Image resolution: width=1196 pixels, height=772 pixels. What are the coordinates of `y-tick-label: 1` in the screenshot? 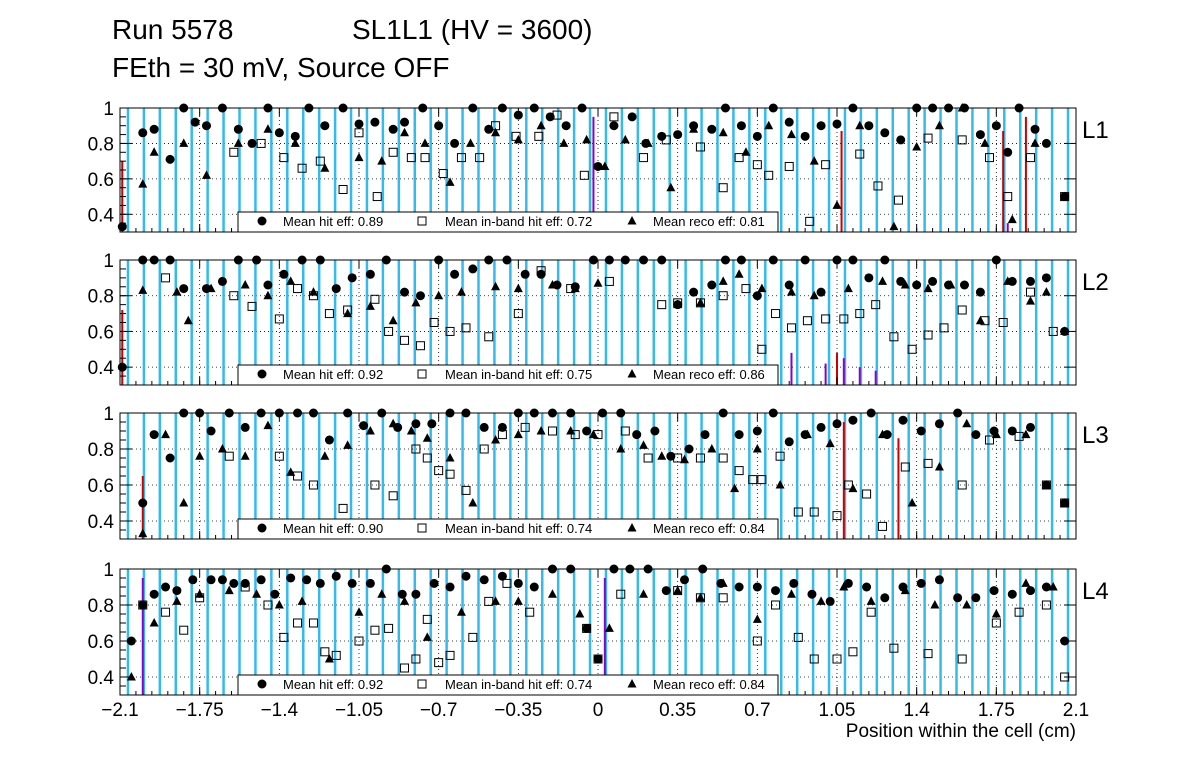 It's located at (108, 570).